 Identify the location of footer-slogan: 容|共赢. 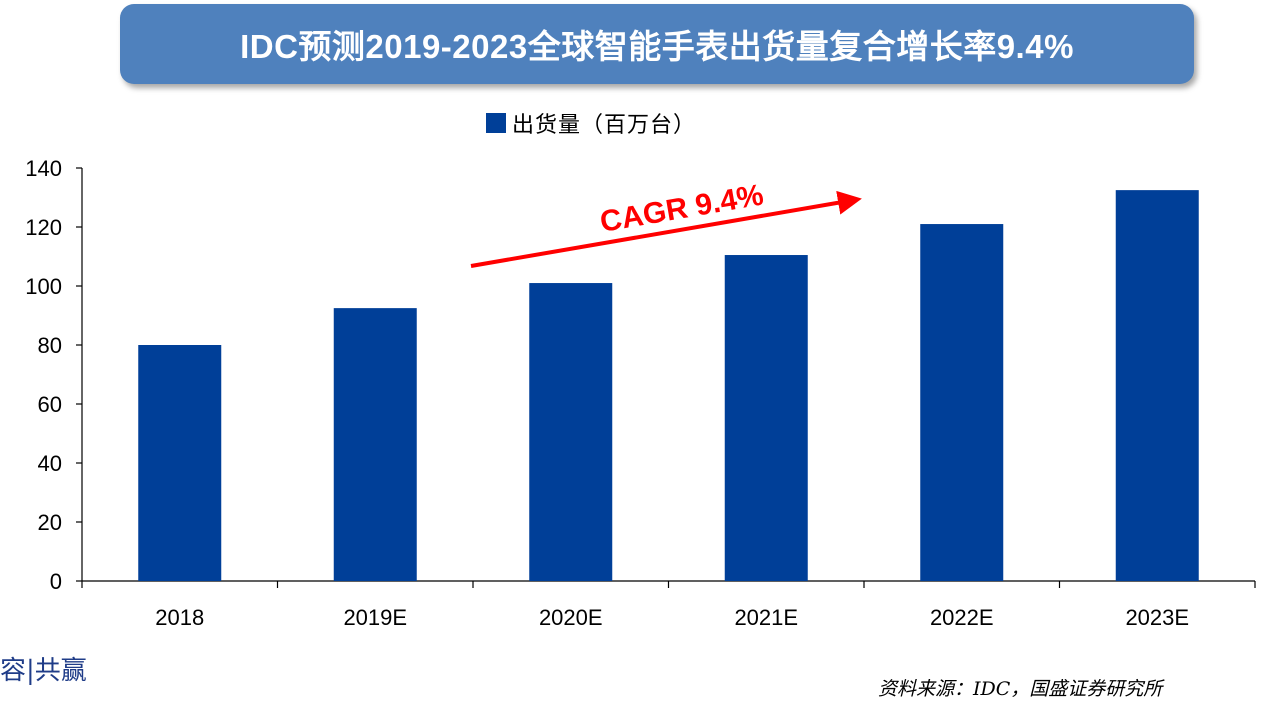
(43, 671).